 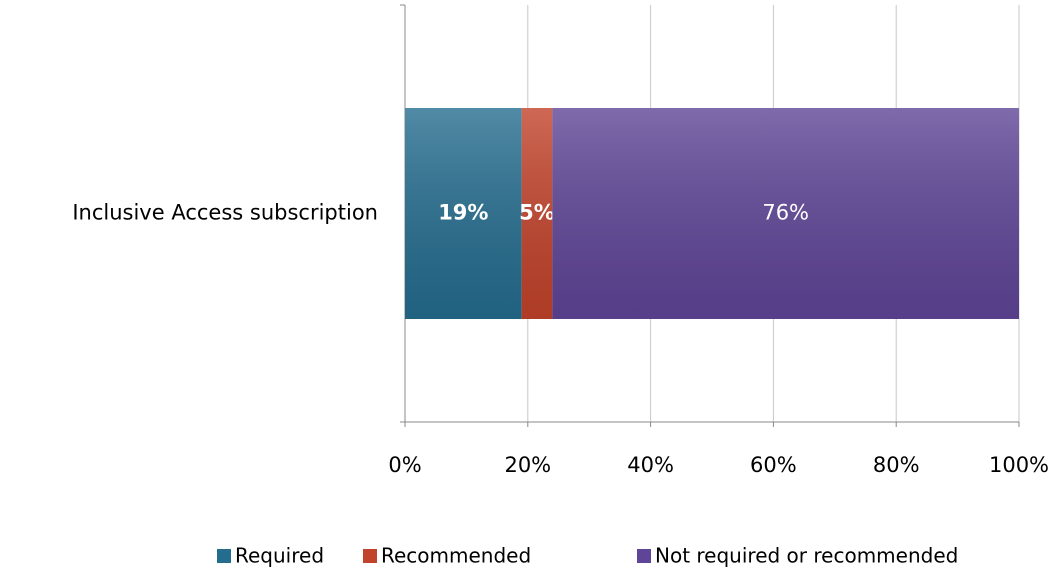 What do you see at coordinates (404, 465) in the screenshot?
I see `x-tick-label: 0%` at bounding box center [404, 465].